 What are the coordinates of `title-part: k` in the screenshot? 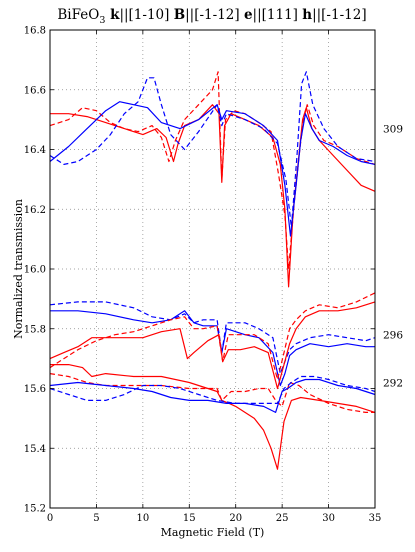 It's located at (112, 15).